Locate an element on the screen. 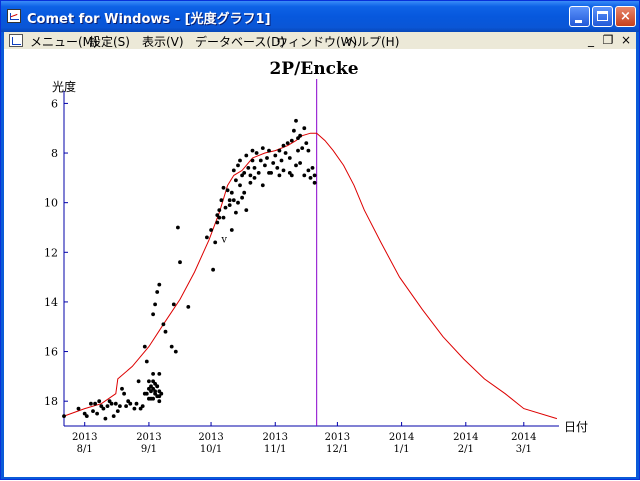 The image size is (640, 481). app-graph-icon is located at coordinates (14, 16).